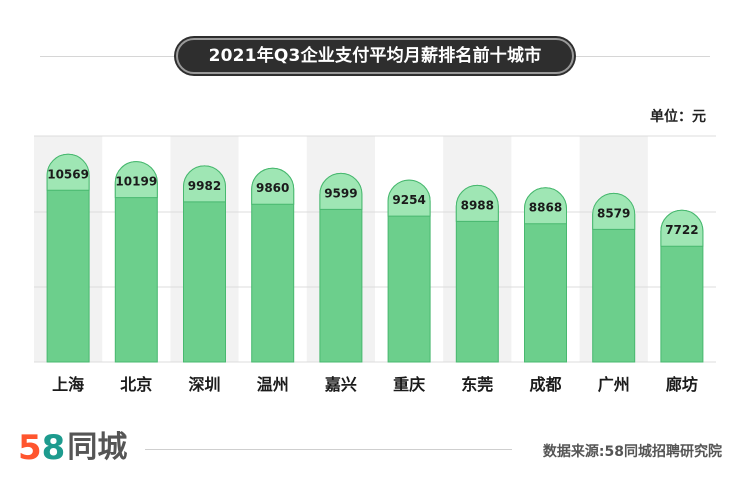 Image resolution: width=750 pixels, height=499 pixels. What do you see at coordinates (136, 384) in the screenshot?
I see `category-label: 北京` at bounding box center [136, 384].